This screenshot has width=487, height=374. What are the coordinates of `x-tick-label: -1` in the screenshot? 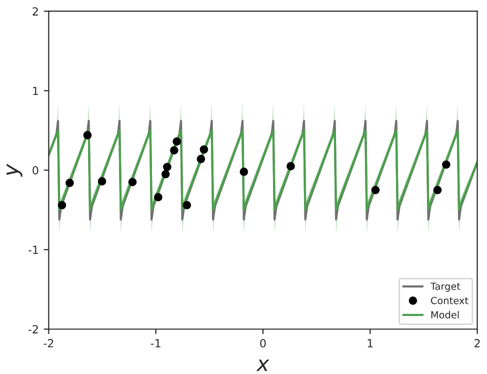 It's located at (155, 343).